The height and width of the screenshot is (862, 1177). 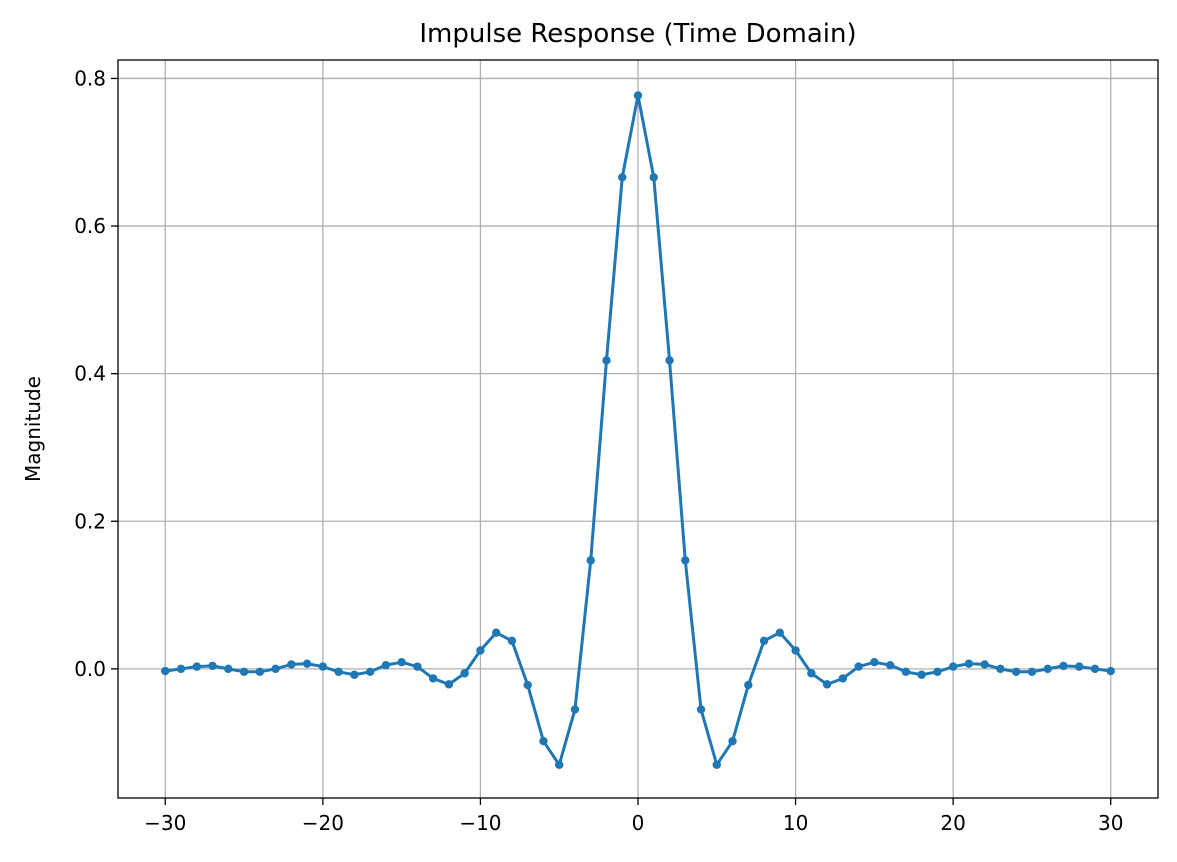 I want to click on chart-title: Impulse Response (Time Domain), so click(x=637, y=34).